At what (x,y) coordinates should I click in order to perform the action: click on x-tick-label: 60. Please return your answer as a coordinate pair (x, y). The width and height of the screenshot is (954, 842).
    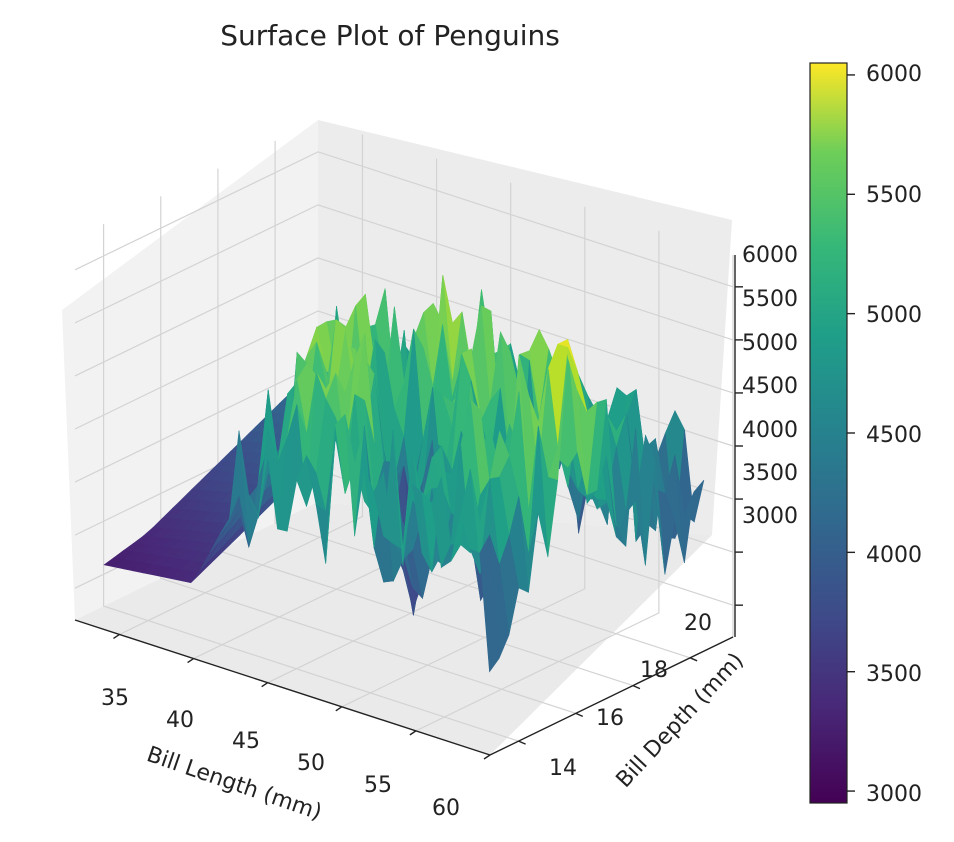
    Looking at the image, I should click on (446, 808).